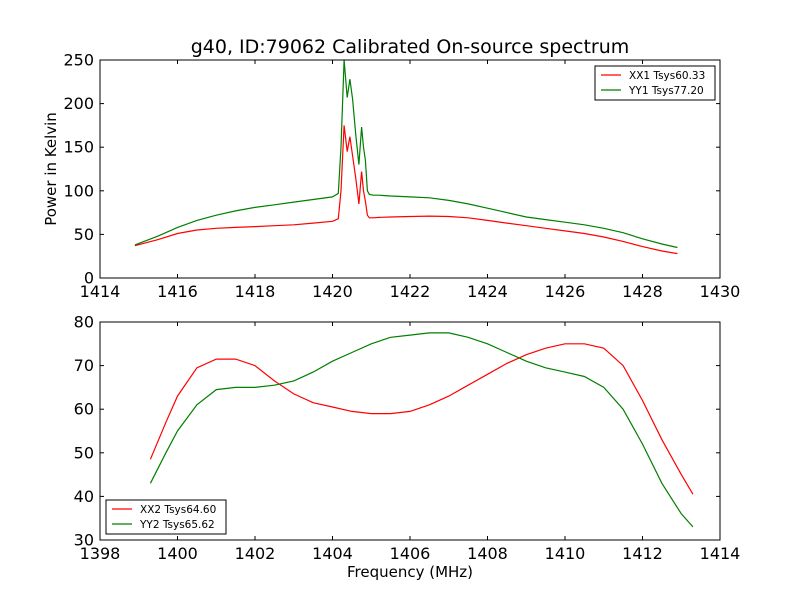  I want to click on y-tick-label: 30, so click(84, 540).